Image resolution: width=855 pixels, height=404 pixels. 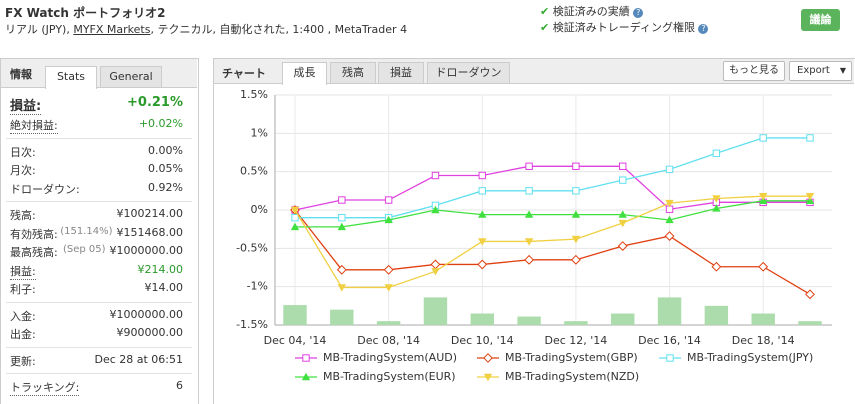 What do you see at coordinates (179, 387) in the screenshot?
I see `stat-value-group: 6` at bounding box center [179, 387].